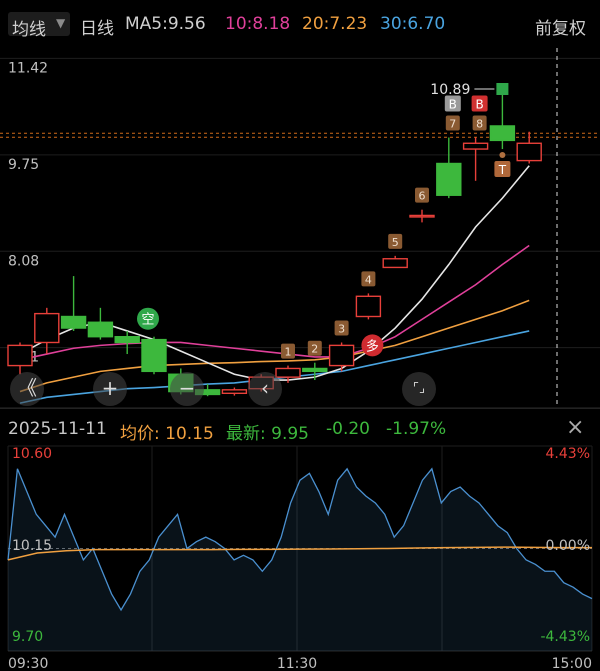  Describe the element at coordinates (23, 165) in the screenshot. I see `y-tick-label: 9.75` at that location.